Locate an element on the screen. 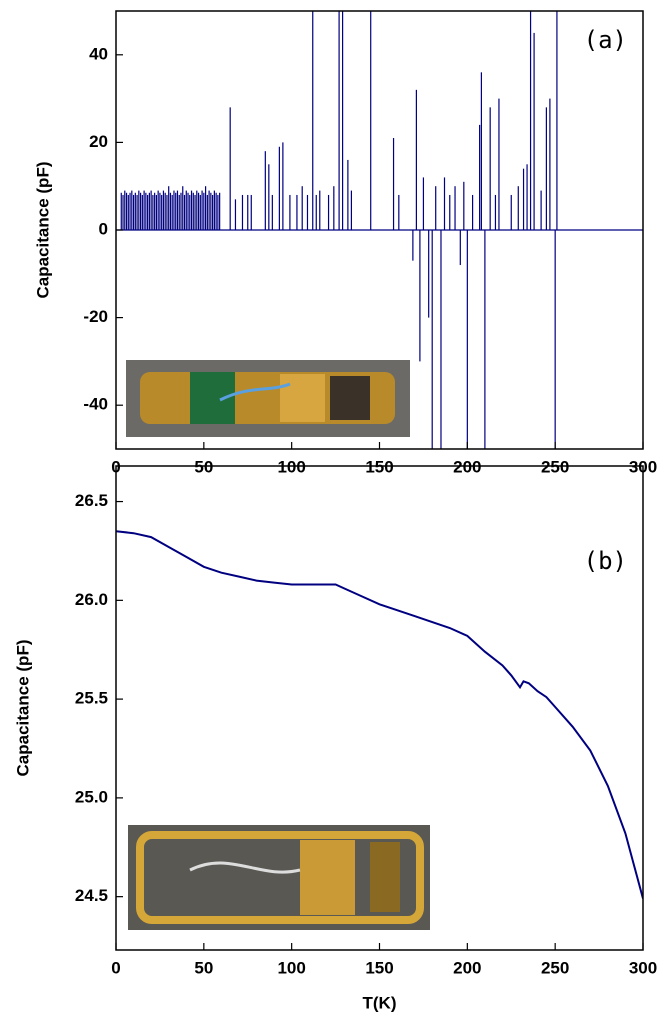  y-tick-label: 26.5 is located at coordinates (91, 500).